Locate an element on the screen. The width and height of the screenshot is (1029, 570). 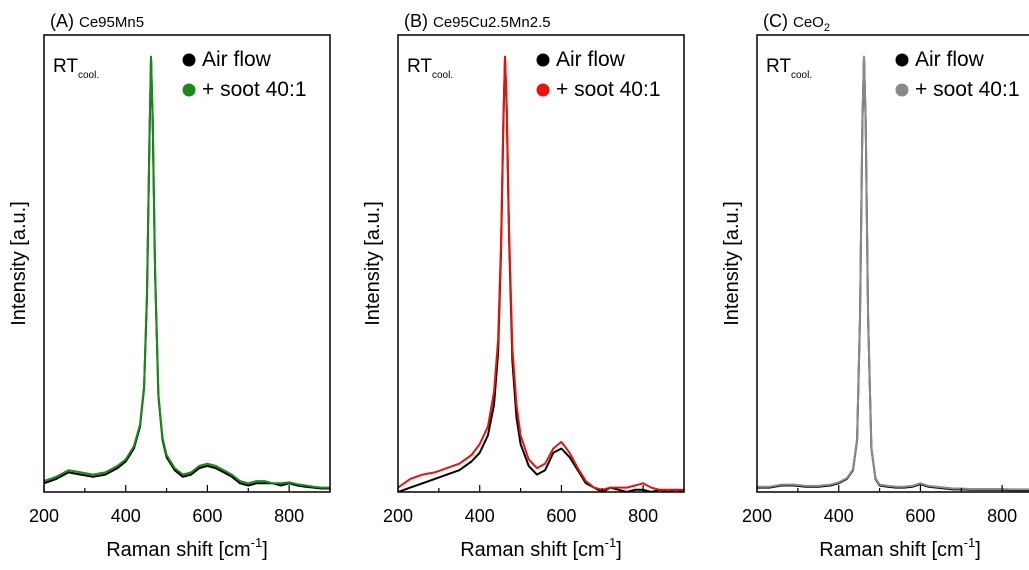
panel-title: (C) CeO2 is located at coordinates (796, 22).